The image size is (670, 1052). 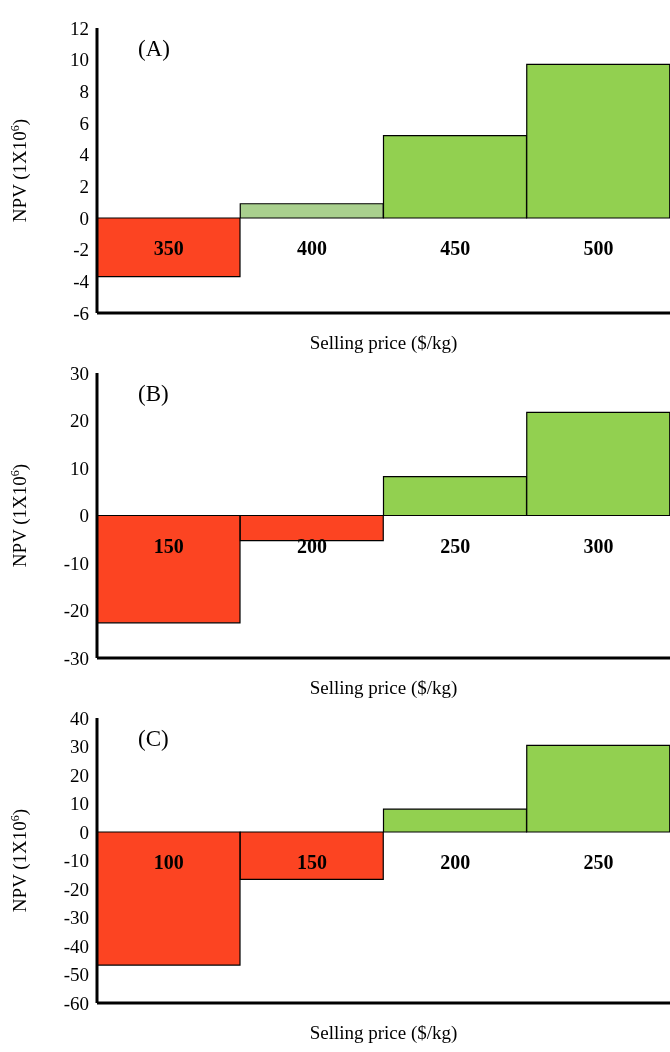 What do you see at coordinates (153, 394) in the screenshot?
I see `annotation: (B)` at bounding box center [153, 394].